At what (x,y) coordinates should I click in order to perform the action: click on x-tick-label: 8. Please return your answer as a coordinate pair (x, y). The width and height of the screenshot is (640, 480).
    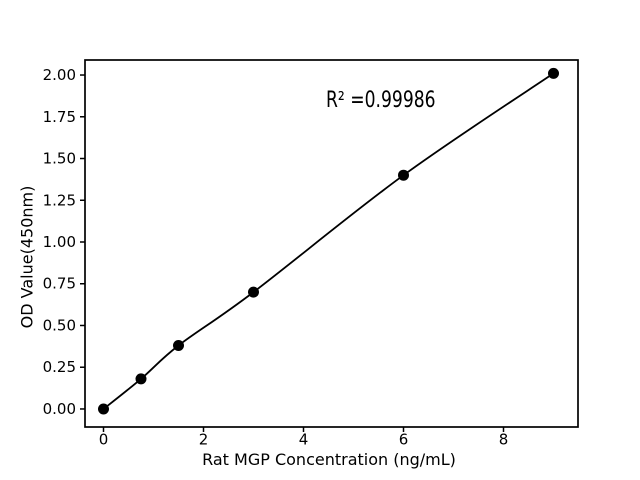
    Looking at the image, I should click on (504, 440).